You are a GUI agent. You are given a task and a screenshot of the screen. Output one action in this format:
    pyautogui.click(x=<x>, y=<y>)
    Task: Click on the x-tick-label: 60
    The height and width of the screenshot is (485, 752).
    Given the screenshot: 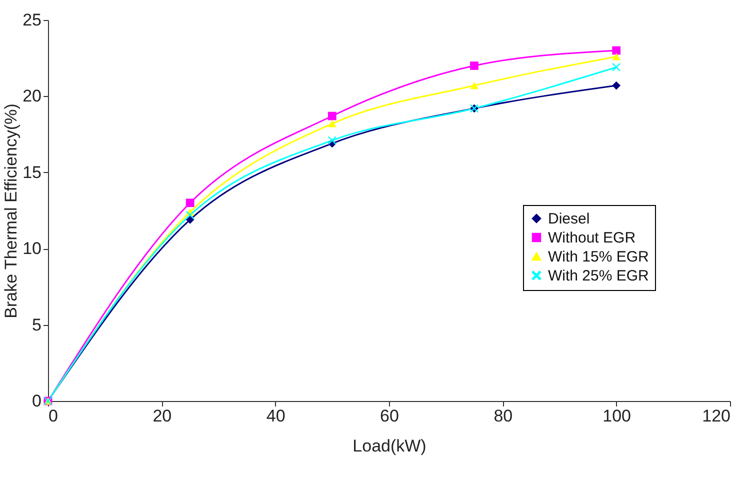 What is the action you would take?
    pyautogui.click(x=389, y=416)
    